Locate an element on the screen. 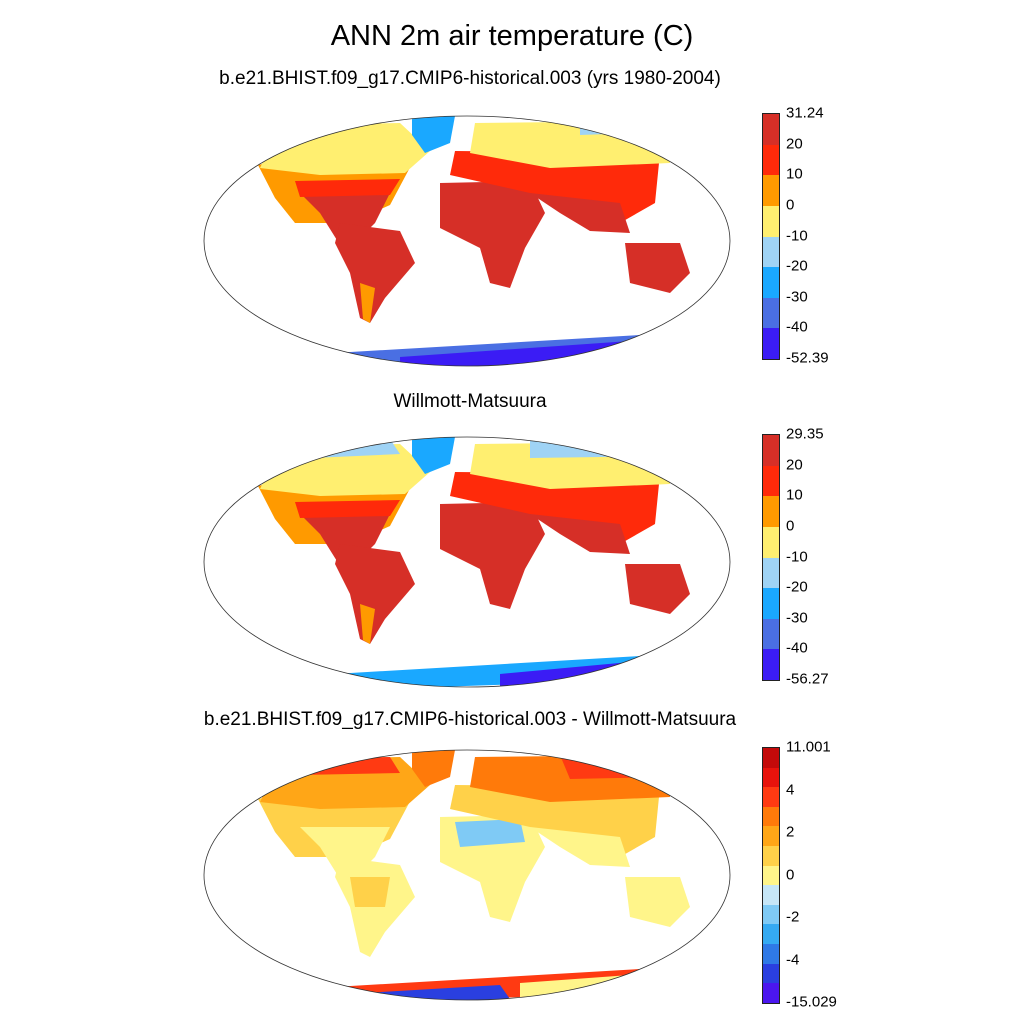 The image size is (1024, 1024). colorbar-label: 11.001 is located at coordinates (808, 747).